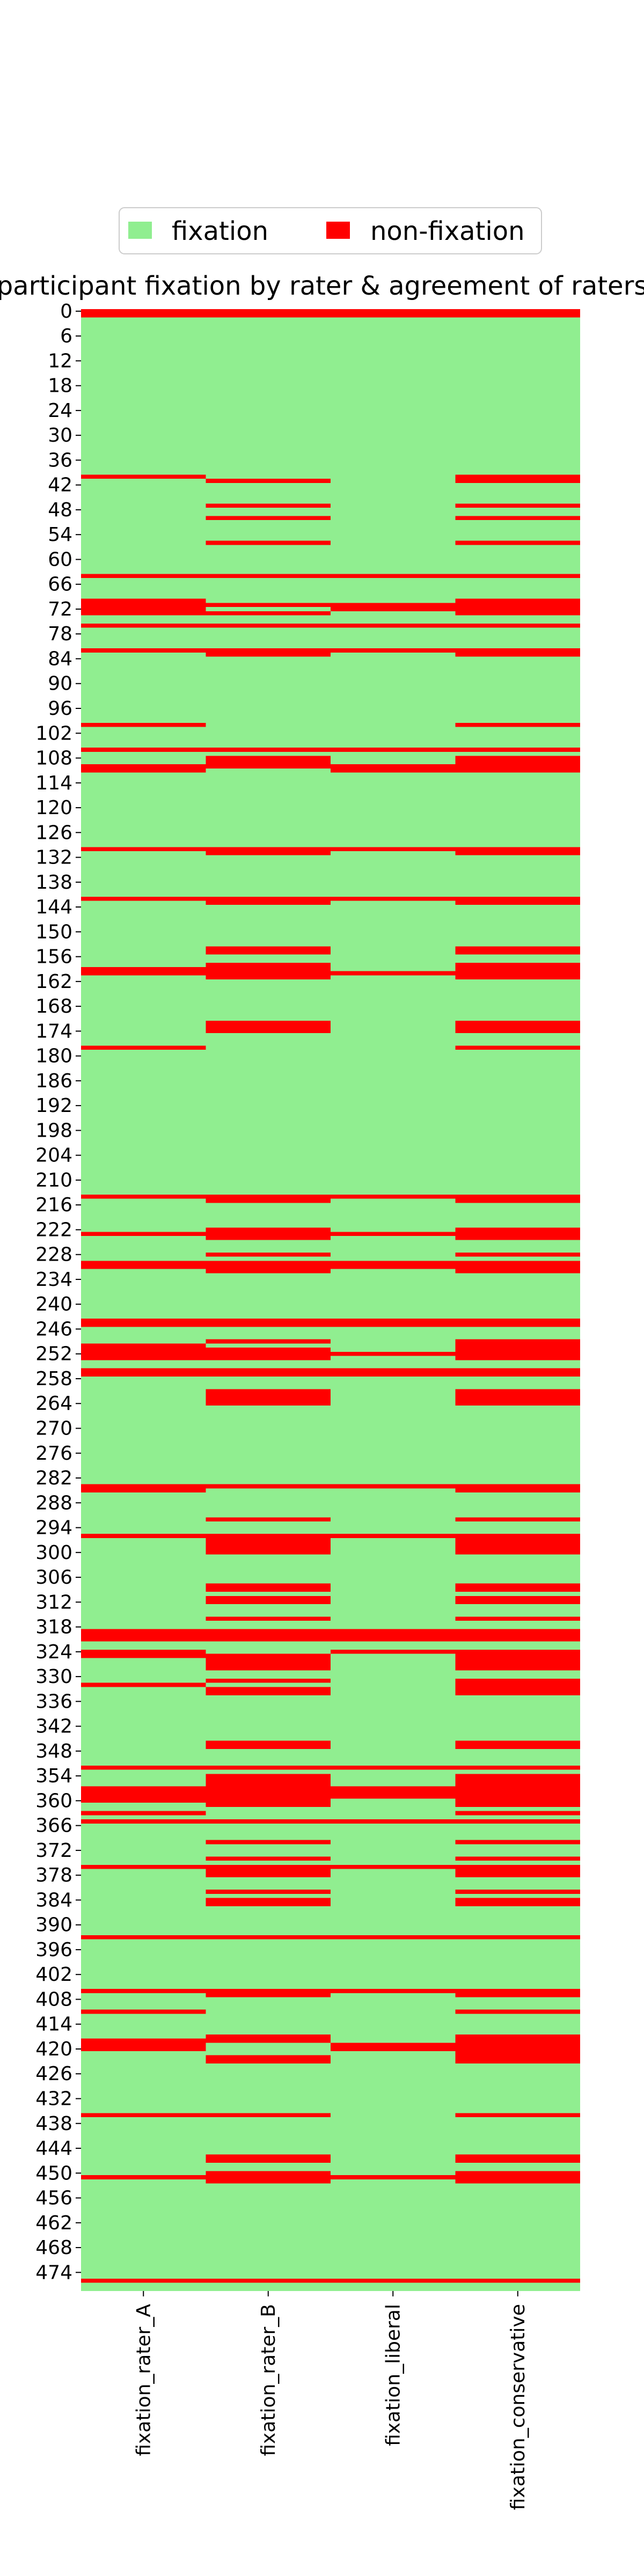 The width and height of the screenshot is (644, 2576). I want to click on row-tick-label: 270, so click(53, 1429).